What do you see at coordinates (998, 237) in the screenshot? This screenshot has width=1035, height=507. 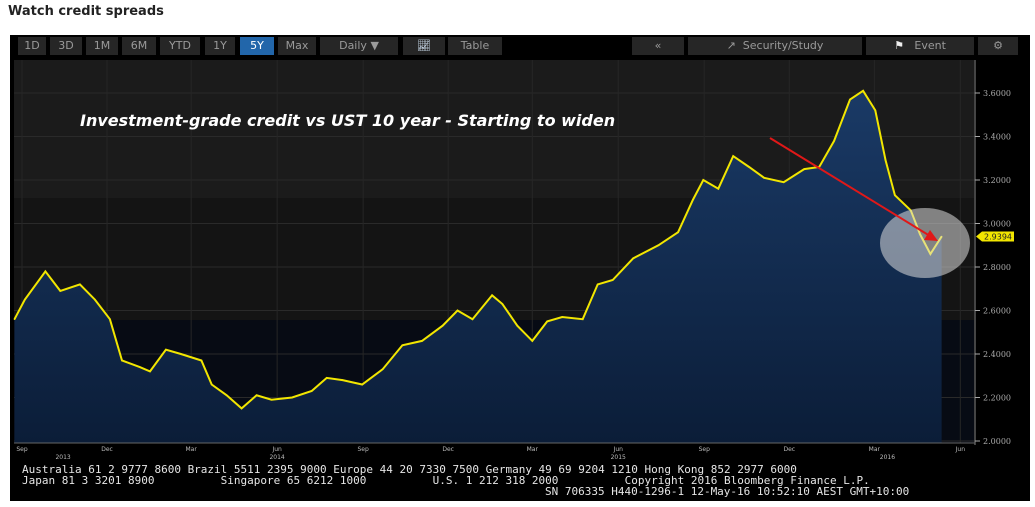 I see `last-value-label: 2.9394` at bounding box center [998, 237].